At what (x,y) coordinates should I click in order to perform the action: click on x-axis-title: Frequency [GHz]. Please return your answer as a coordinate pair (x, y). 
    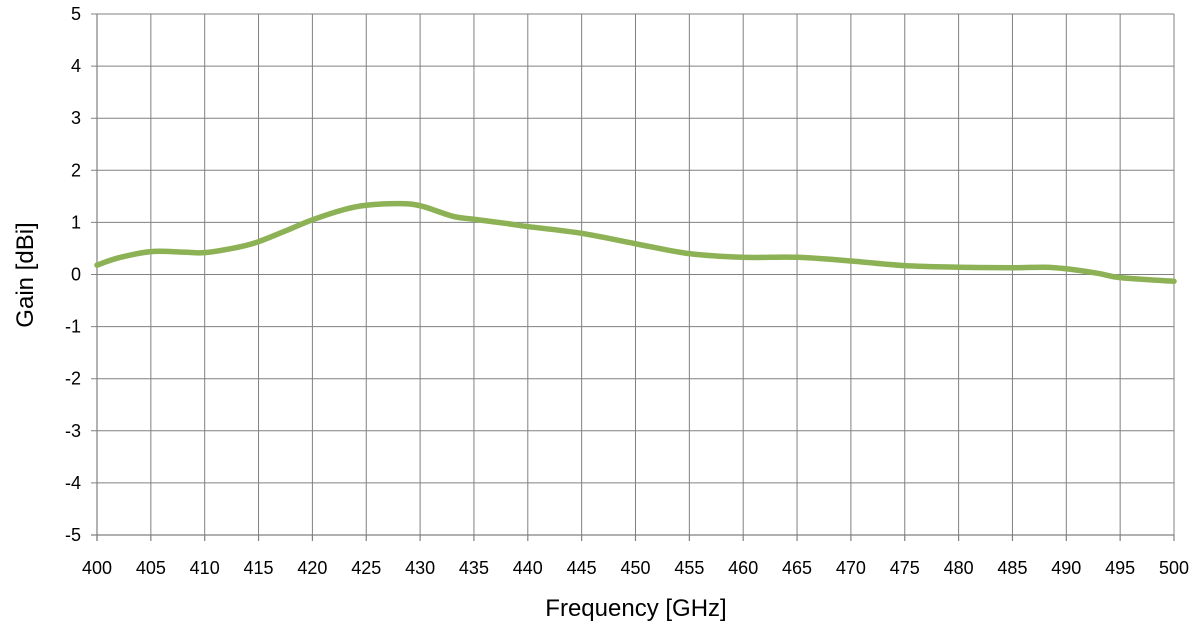
    Looking at the image, I should click on (635, 608).